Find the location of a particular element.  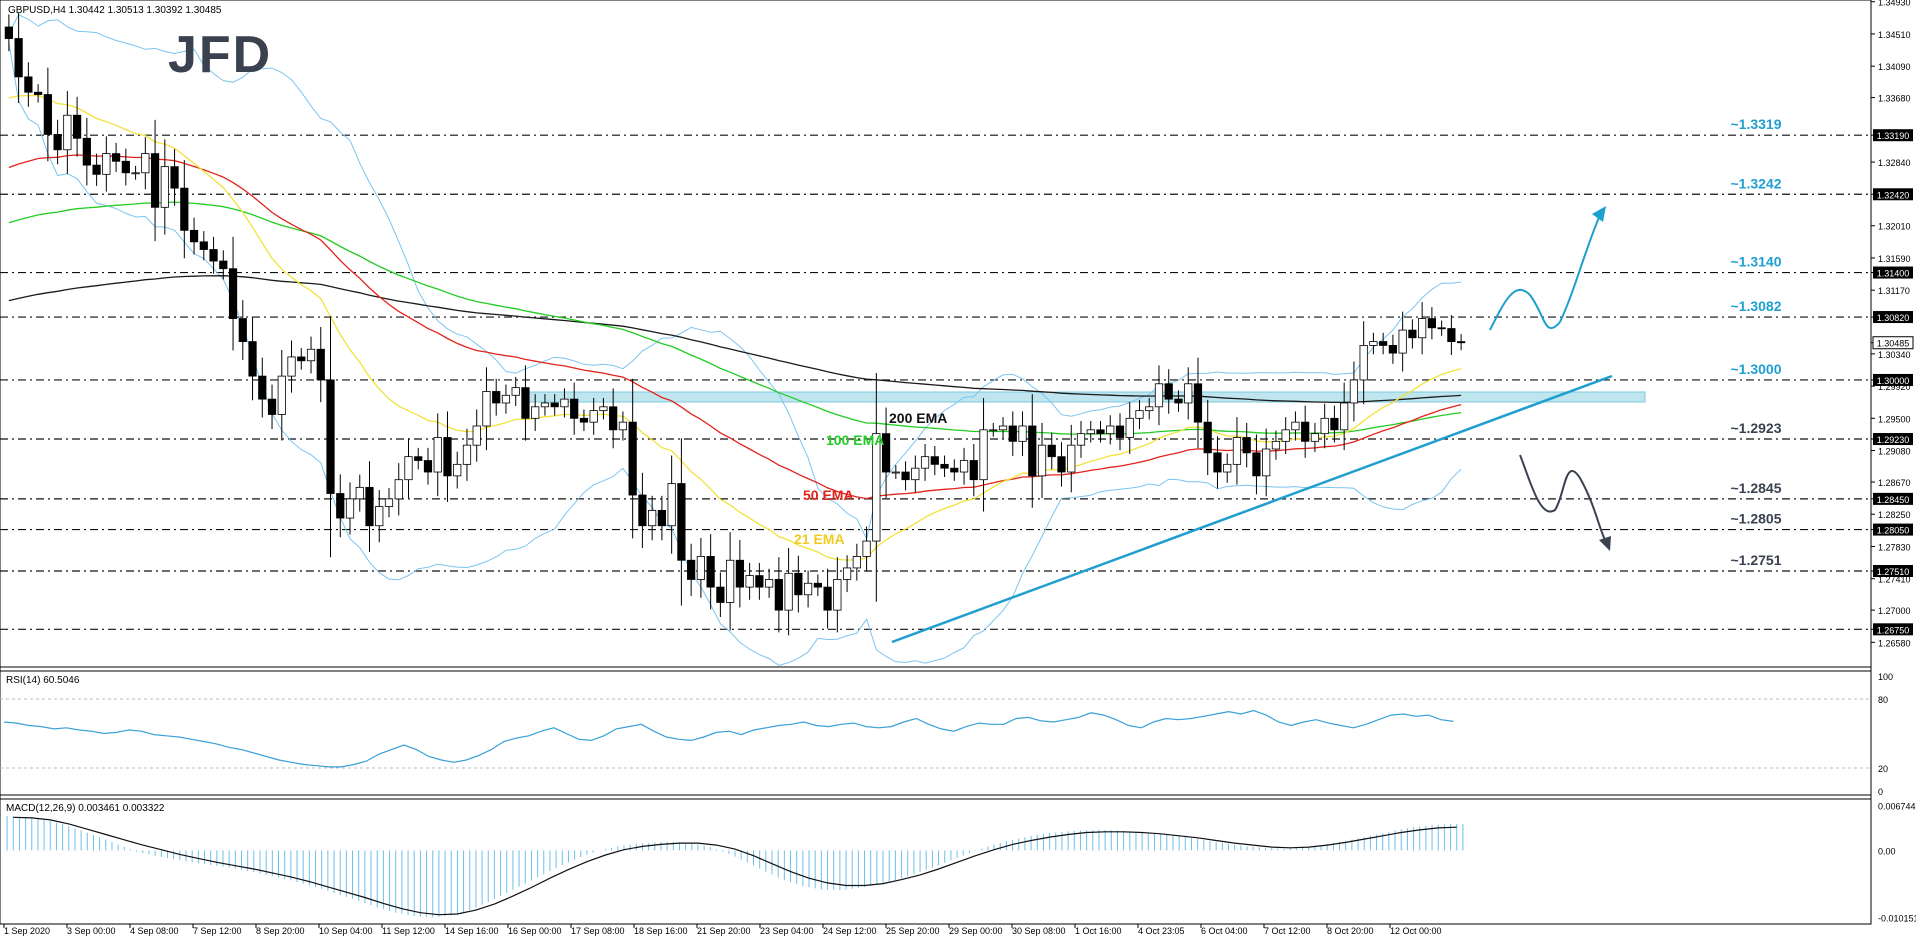

ascending-trendline is located at coordinates (1252, 509).